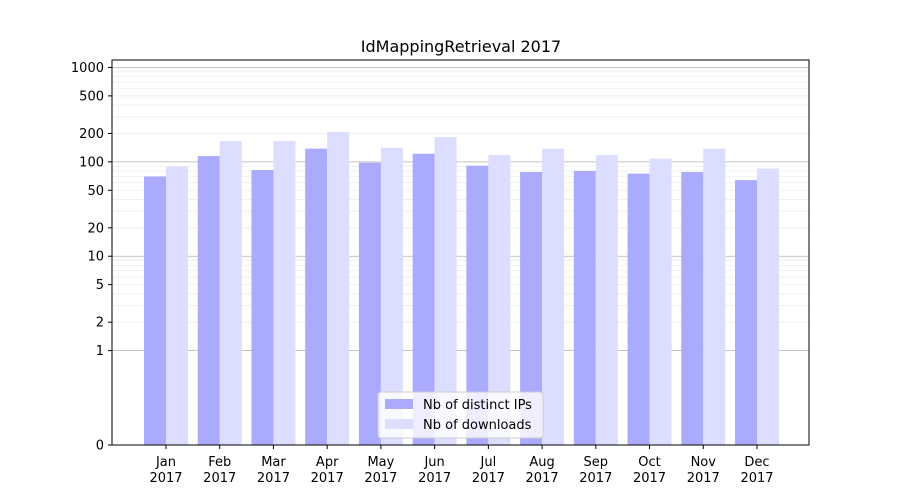 The height and width of the screenshot is (500, 900). What do you see at coordinates (433, 462) in the screenshot?
I see `x-tick-label-month: Jun` at bounding box center [433, 462].